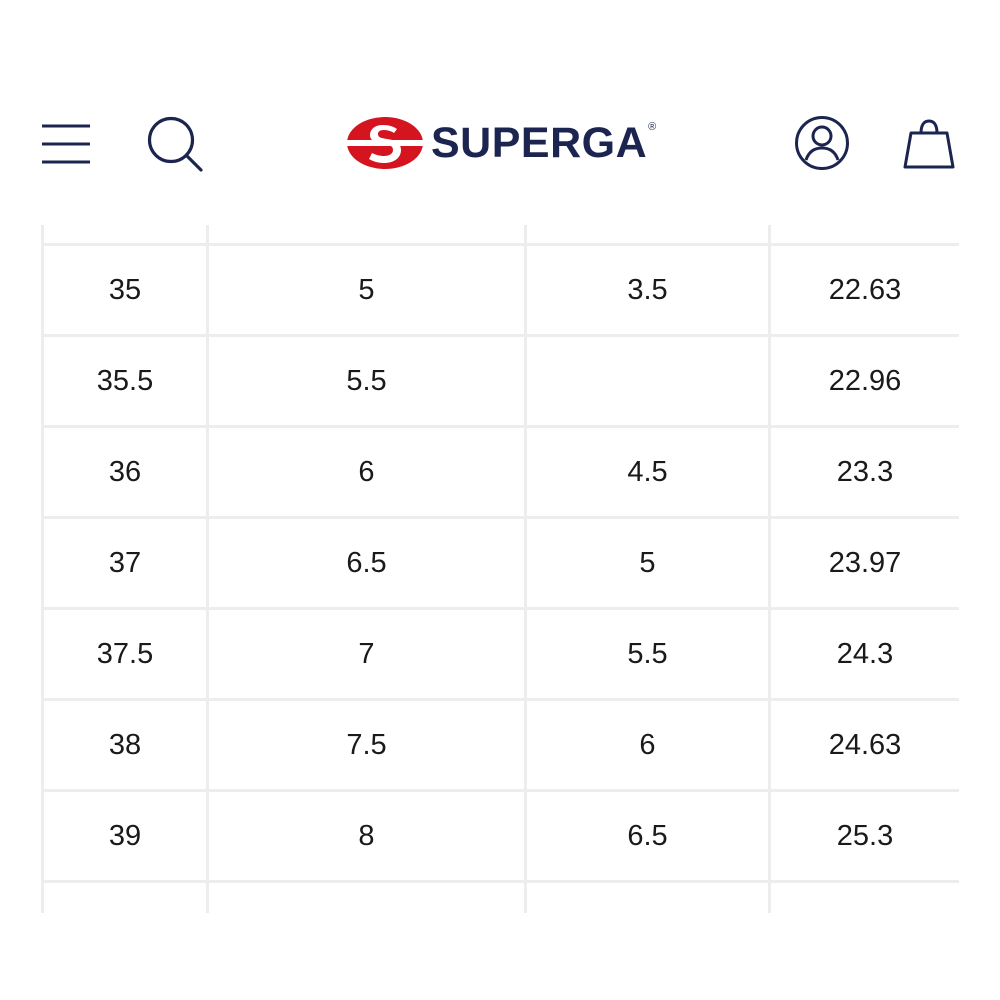  What do you see at coordinates (366, 563) in the screenshot?
I see `us-size-cell: 6.5` at bounding box center [366, 563].